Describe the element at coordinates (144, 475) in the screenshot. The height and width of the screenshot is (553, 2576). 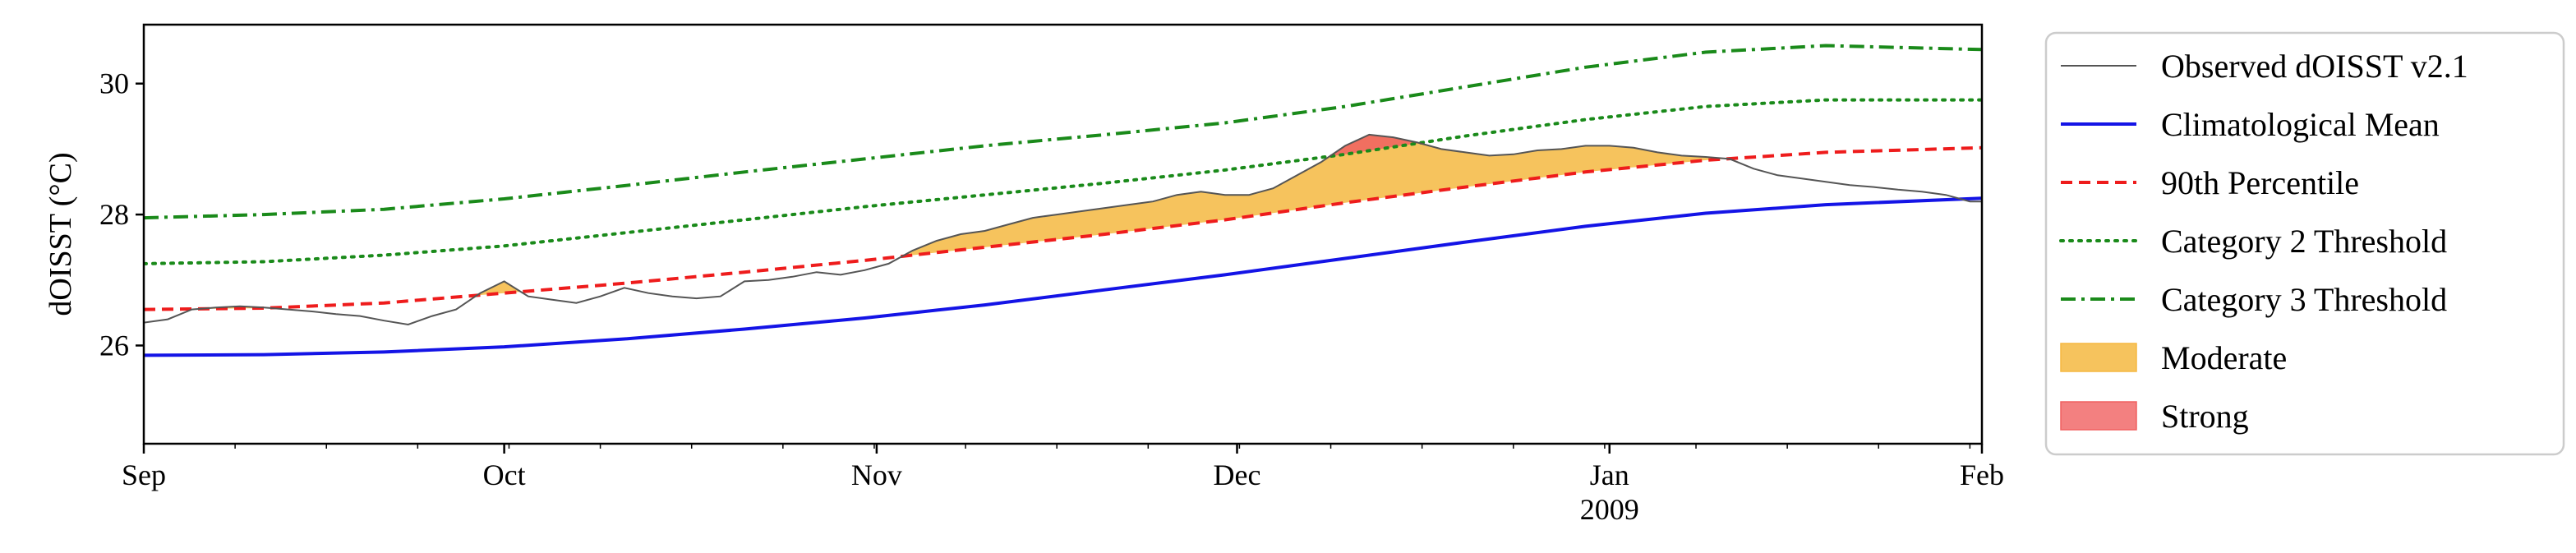
I see `x-tick-label: Sep` at that location.